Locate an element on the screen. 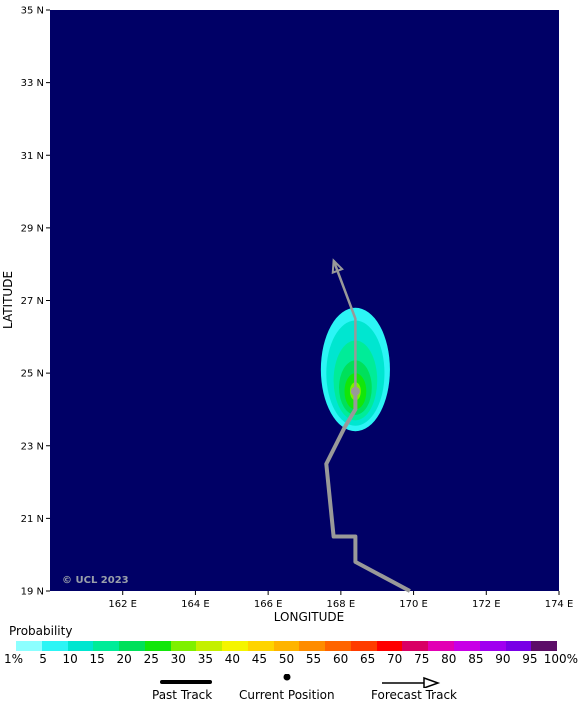  colorbar-label: 30 is located at coordinates (178, 659).